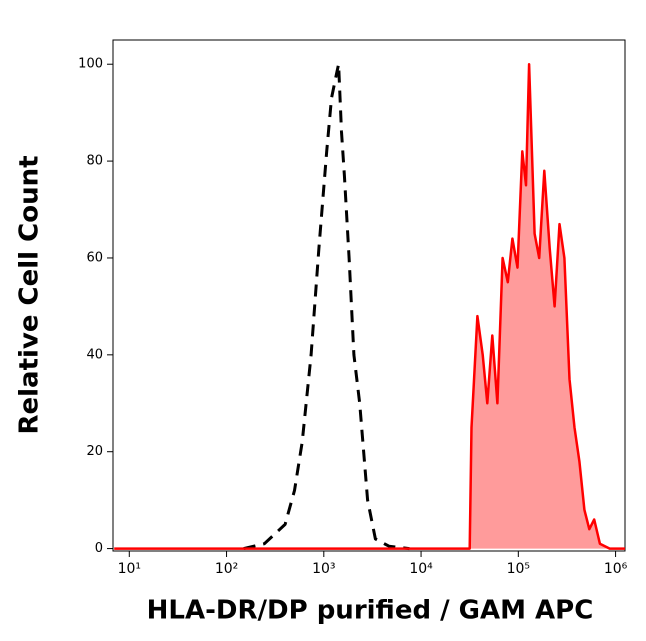 The width and height of the screenshot is (646, 641). I want to click on x-tick-label: 10⁴, so click(421, 569).